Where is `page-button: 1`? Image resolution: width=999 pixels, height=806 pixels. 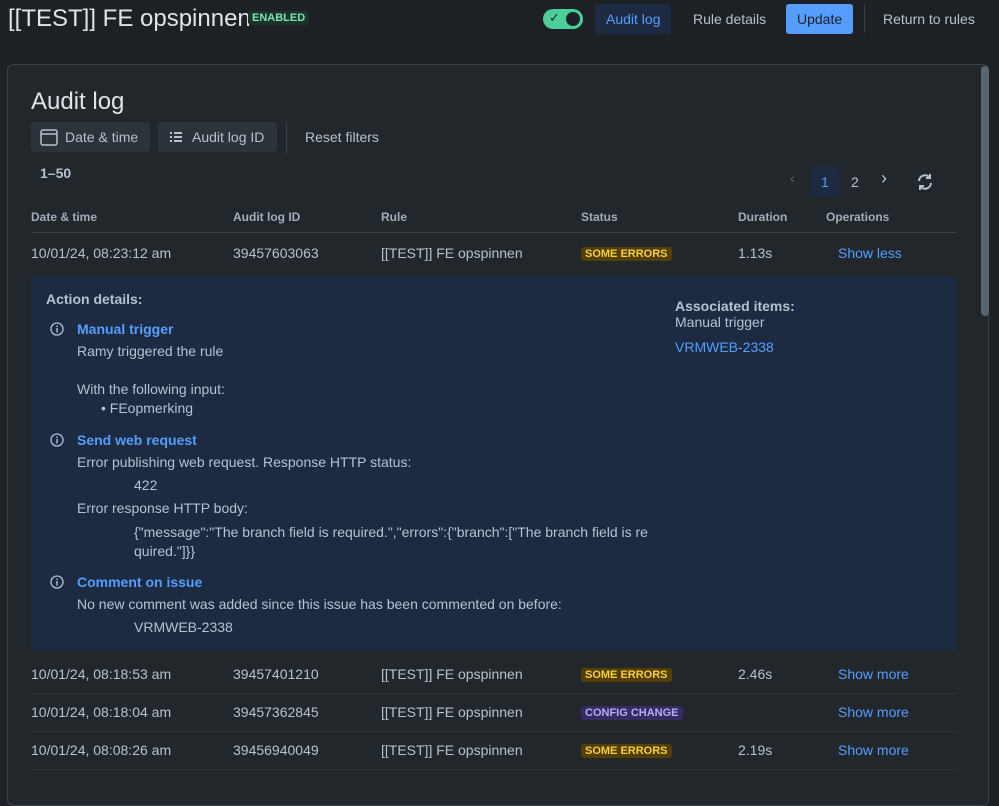 page-button: 1 is located at coordinates (825, 182).